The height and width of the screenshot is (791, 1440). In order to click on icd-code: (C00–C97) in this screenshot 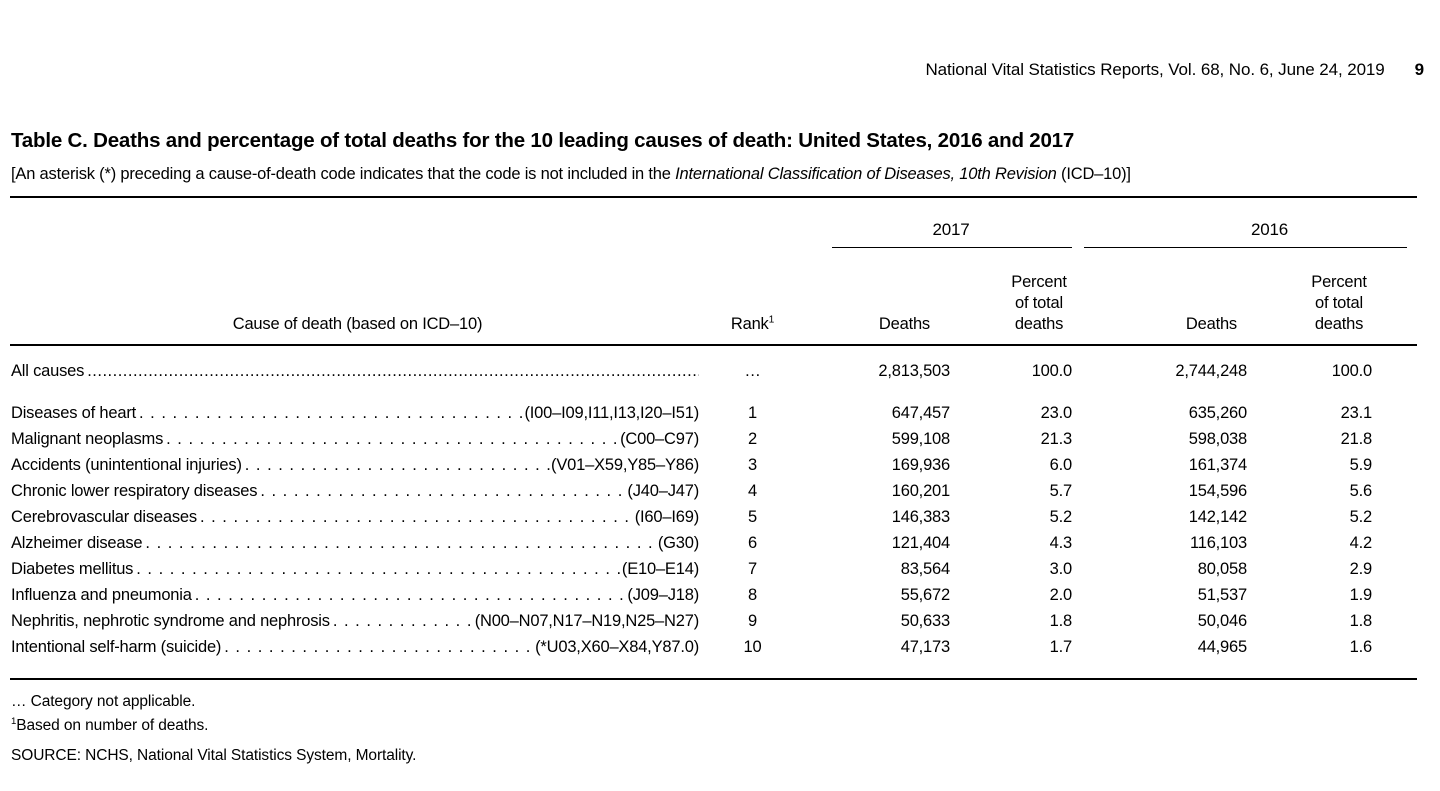, I will do `click(659, 439)`.